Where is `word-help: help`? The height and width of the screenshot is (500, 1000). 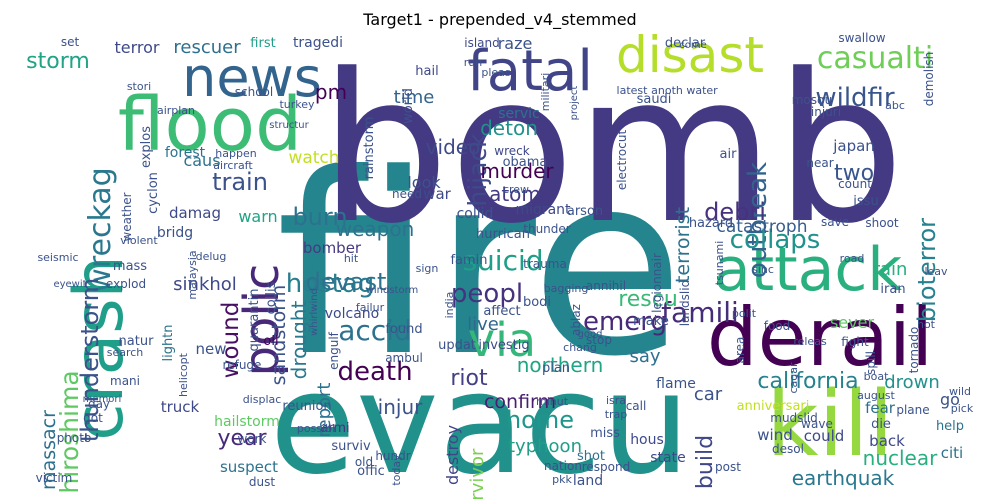
word-help: help is located at coordinates (950, 426).